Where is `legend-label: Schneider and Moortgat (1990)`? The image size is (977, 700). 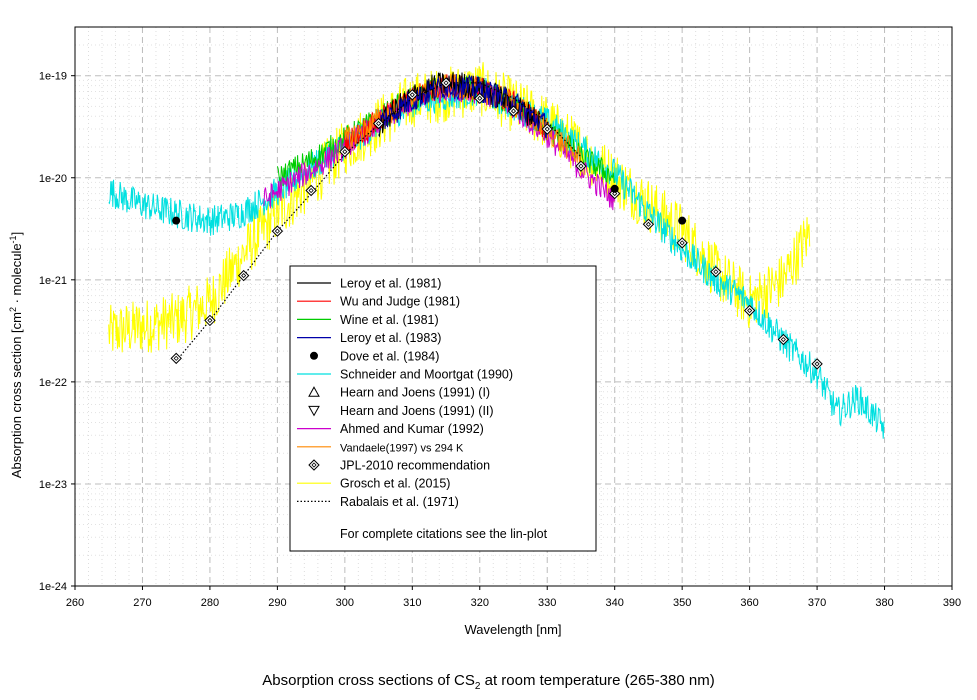
legend-label: Schneider and Moortgat (1990) is located at coordinates (426, 375).